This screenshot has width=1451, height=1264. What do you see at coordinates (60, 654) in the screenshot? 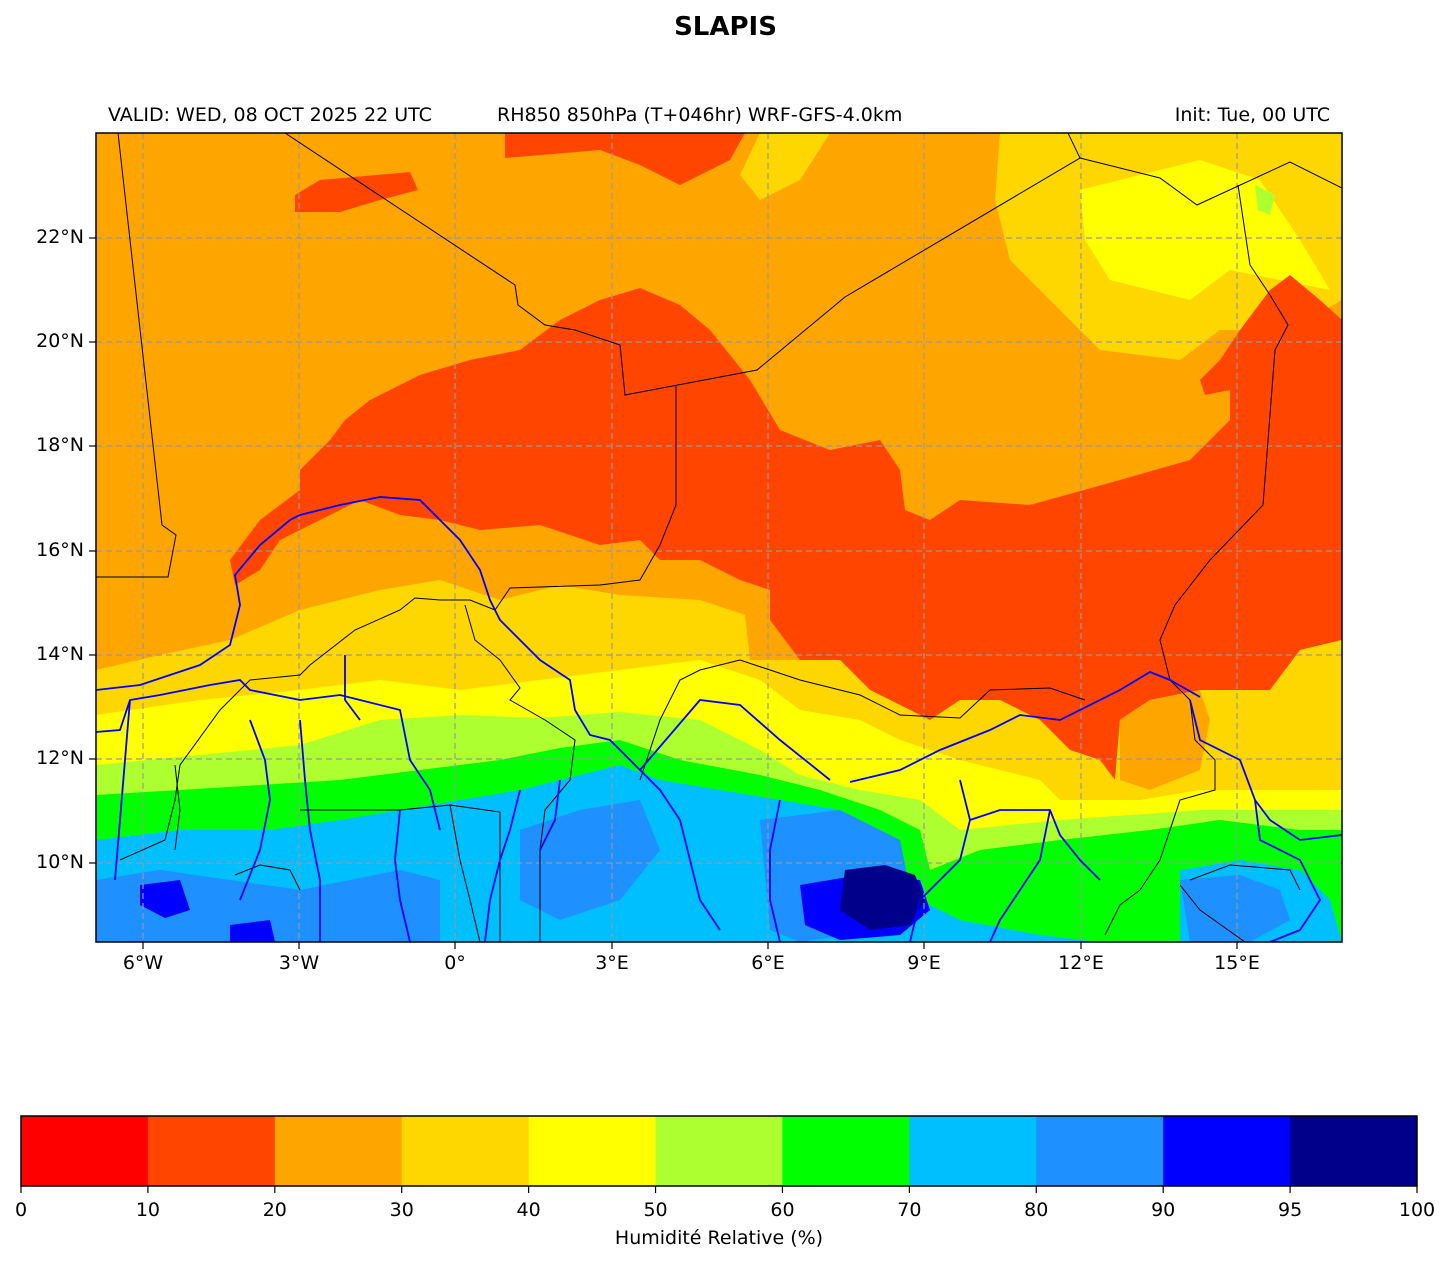
I see `lat-tick-label: 14°N` at bounding box center [60, 654].